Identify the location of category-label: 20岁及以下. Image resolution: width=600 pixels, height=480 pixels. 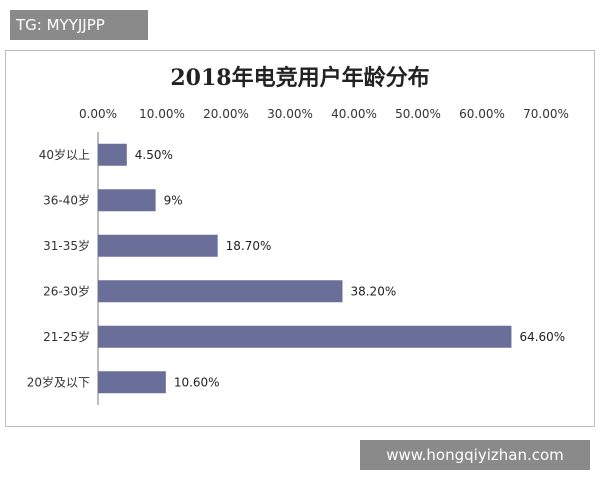
(58, 381).